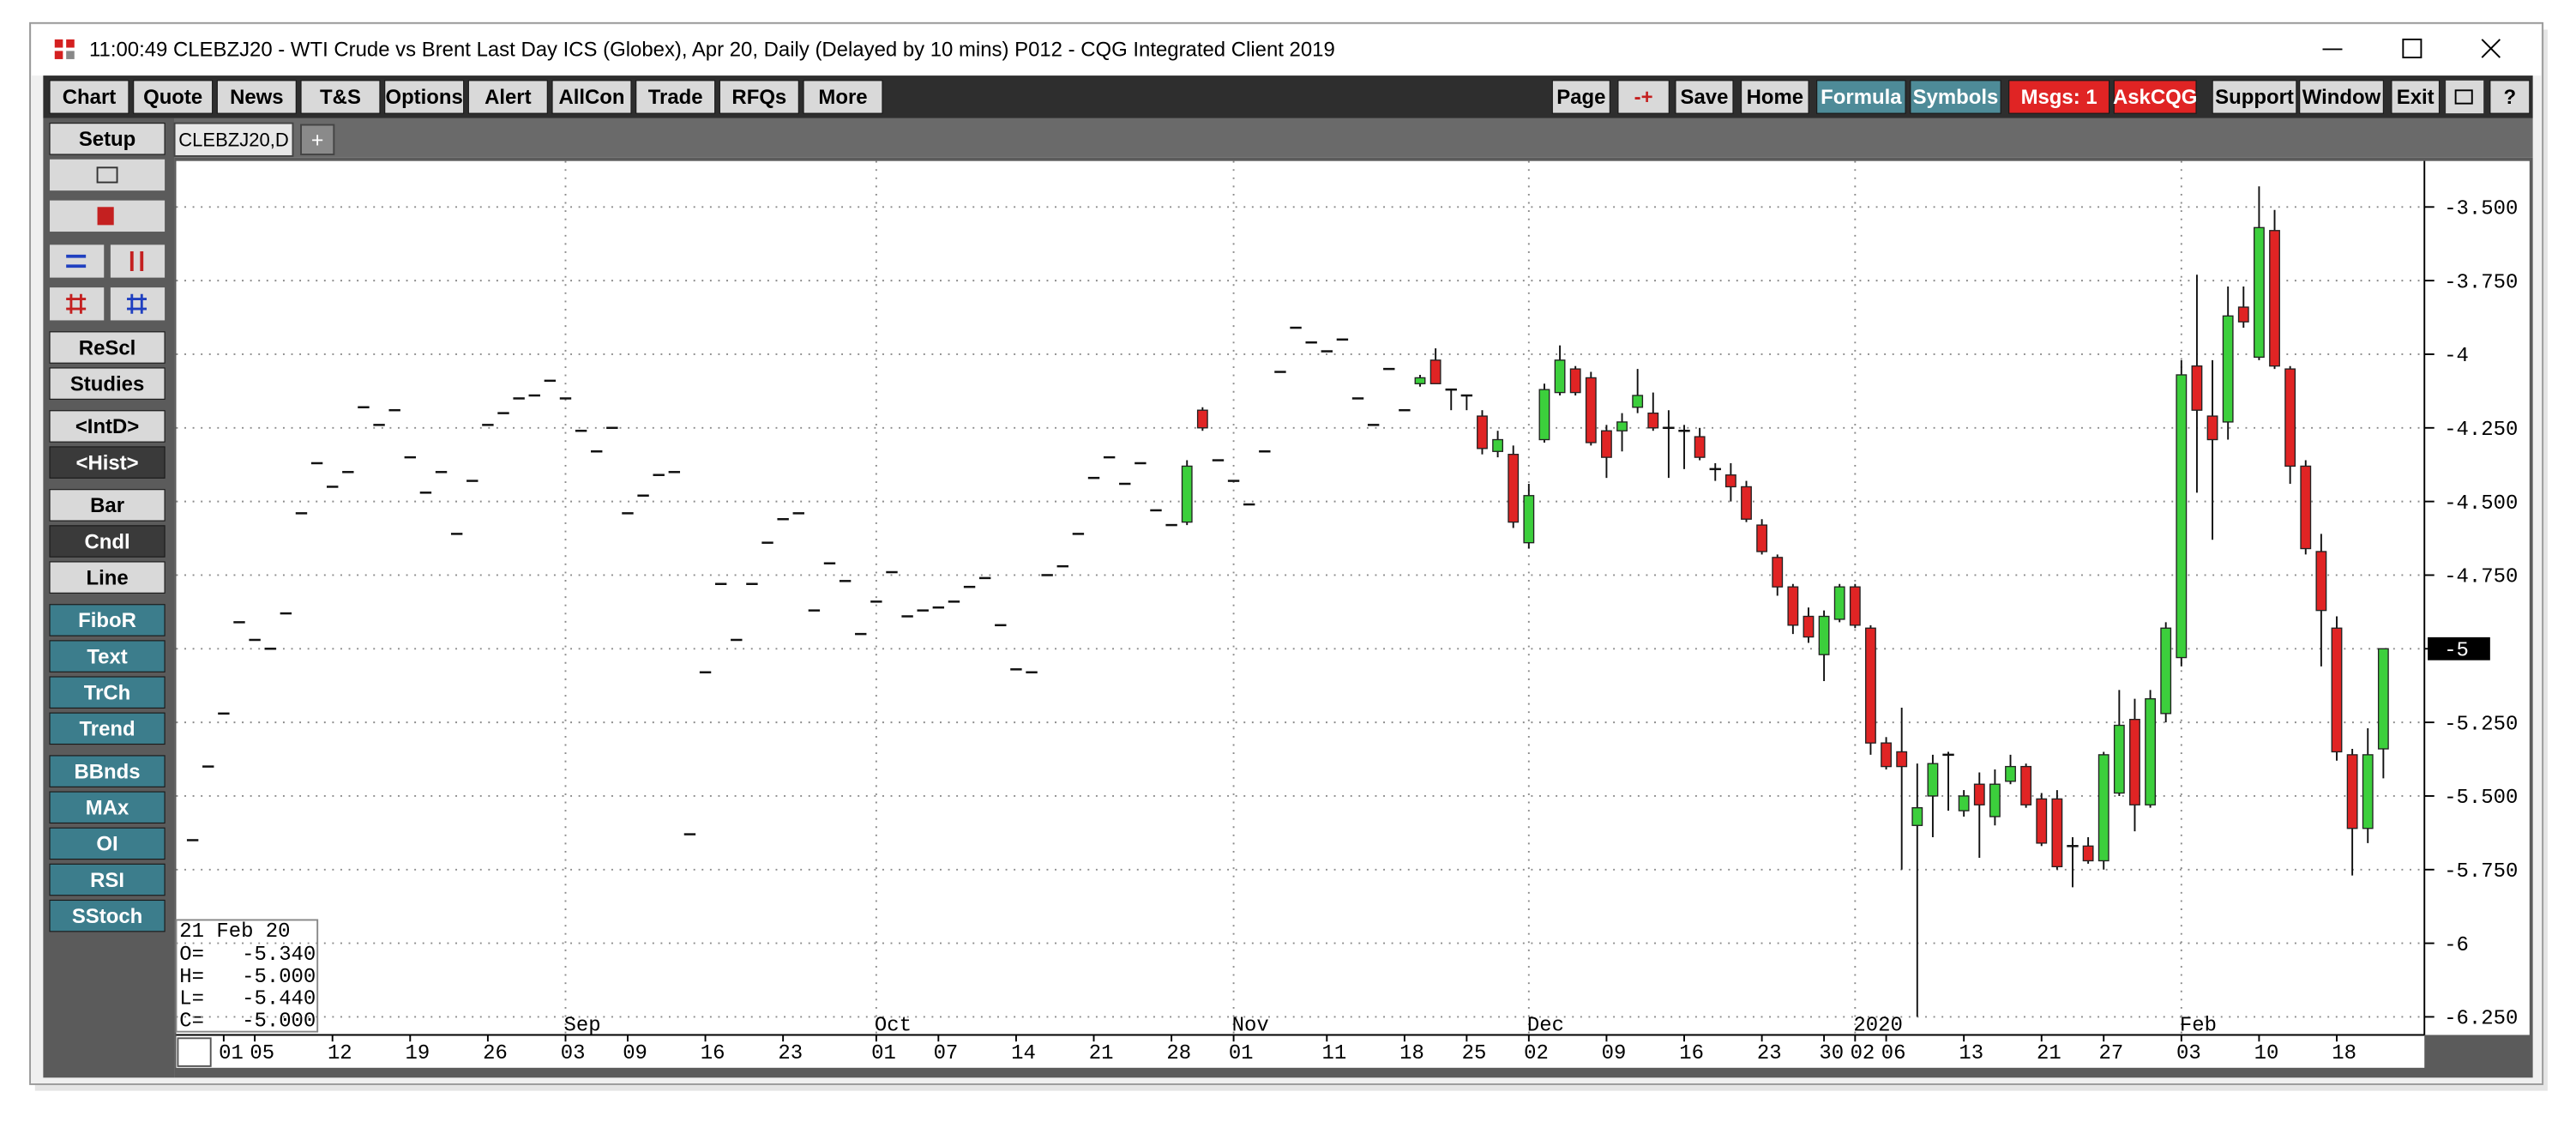 The height and width of the screenshot is (1122, 2576). I want to click on restore-button, so click(2465, 97).